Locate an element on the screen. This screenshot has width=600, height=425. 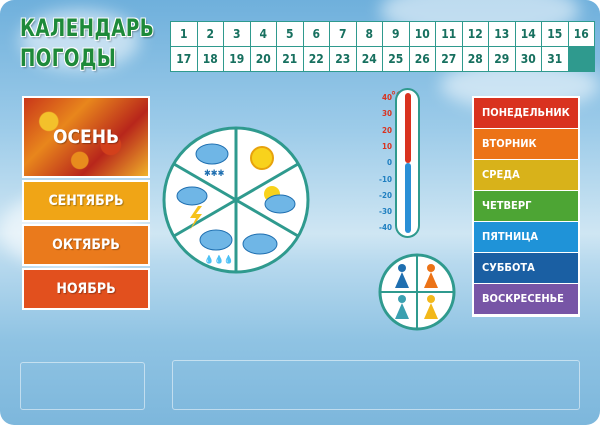
date-cell: 28 is located at coordinates (475, 59).